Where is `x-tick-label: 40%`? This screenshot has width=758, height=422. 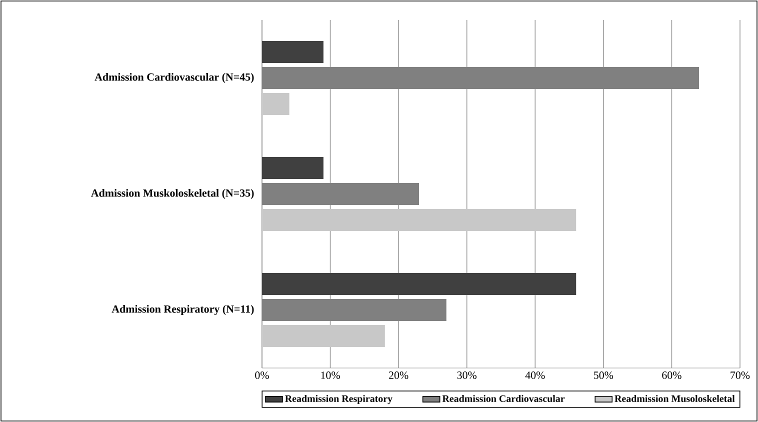 x-tick-label: 40% is located at coordinates (535, 375).